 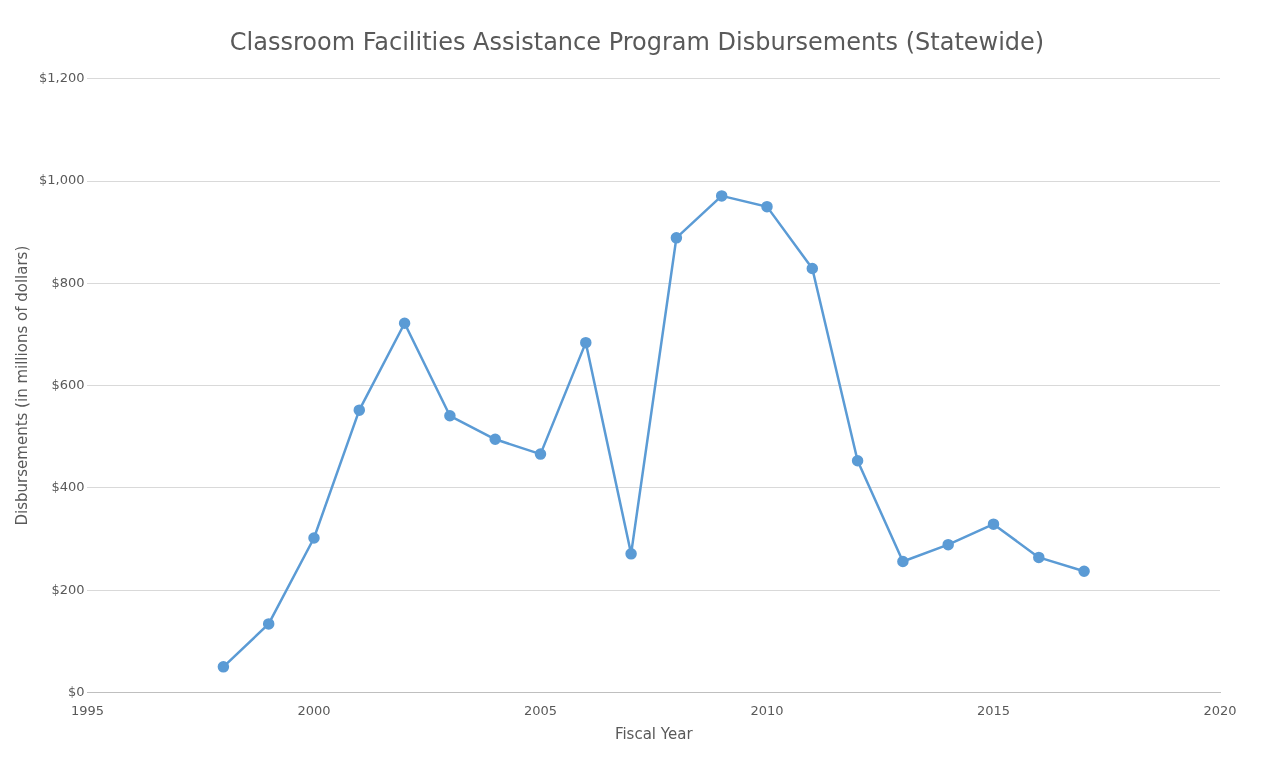 I want to click on chart-title: Classroom Facilities Assistance Program Disbursements (Statewide), so click(x=637, y=43).